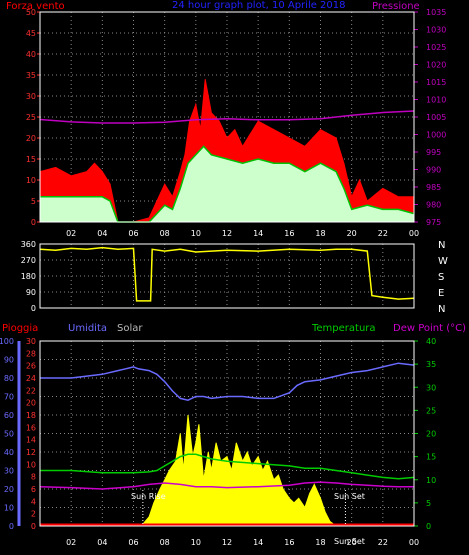  Describe the element at coordinates (31, 390) in the screenshot. I see `rain-tick-label: 22` at that location.